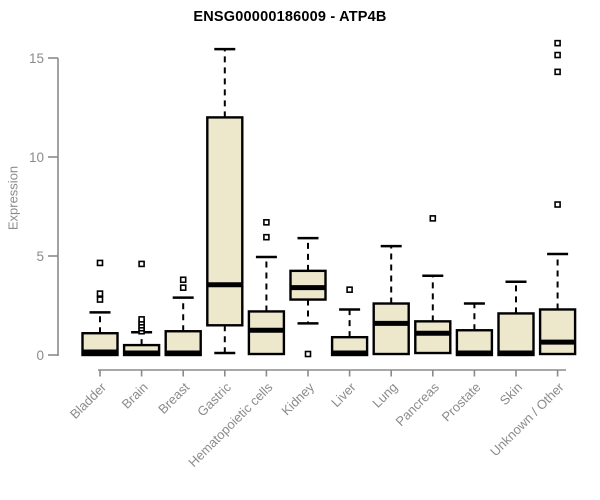 The height and width of the screenshot is (500, 600). Describe the element at coordinates (391, 329) in the screenshot. I see `box-lung` at that location.